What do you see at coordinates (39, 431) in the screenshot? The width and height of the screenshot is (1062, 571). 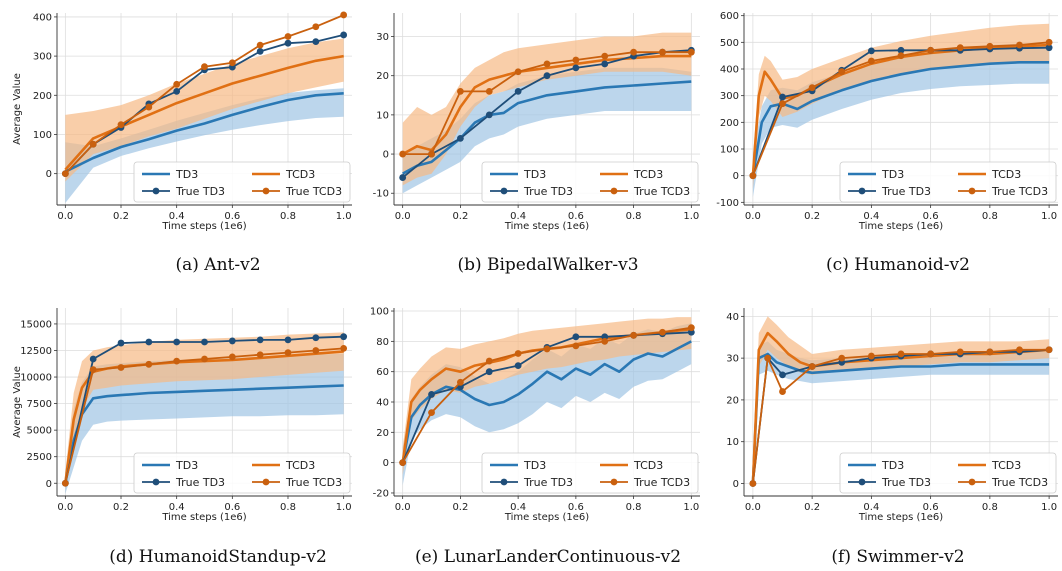 I see `tick-label-y: 5000` at bounding box center [39, 431].